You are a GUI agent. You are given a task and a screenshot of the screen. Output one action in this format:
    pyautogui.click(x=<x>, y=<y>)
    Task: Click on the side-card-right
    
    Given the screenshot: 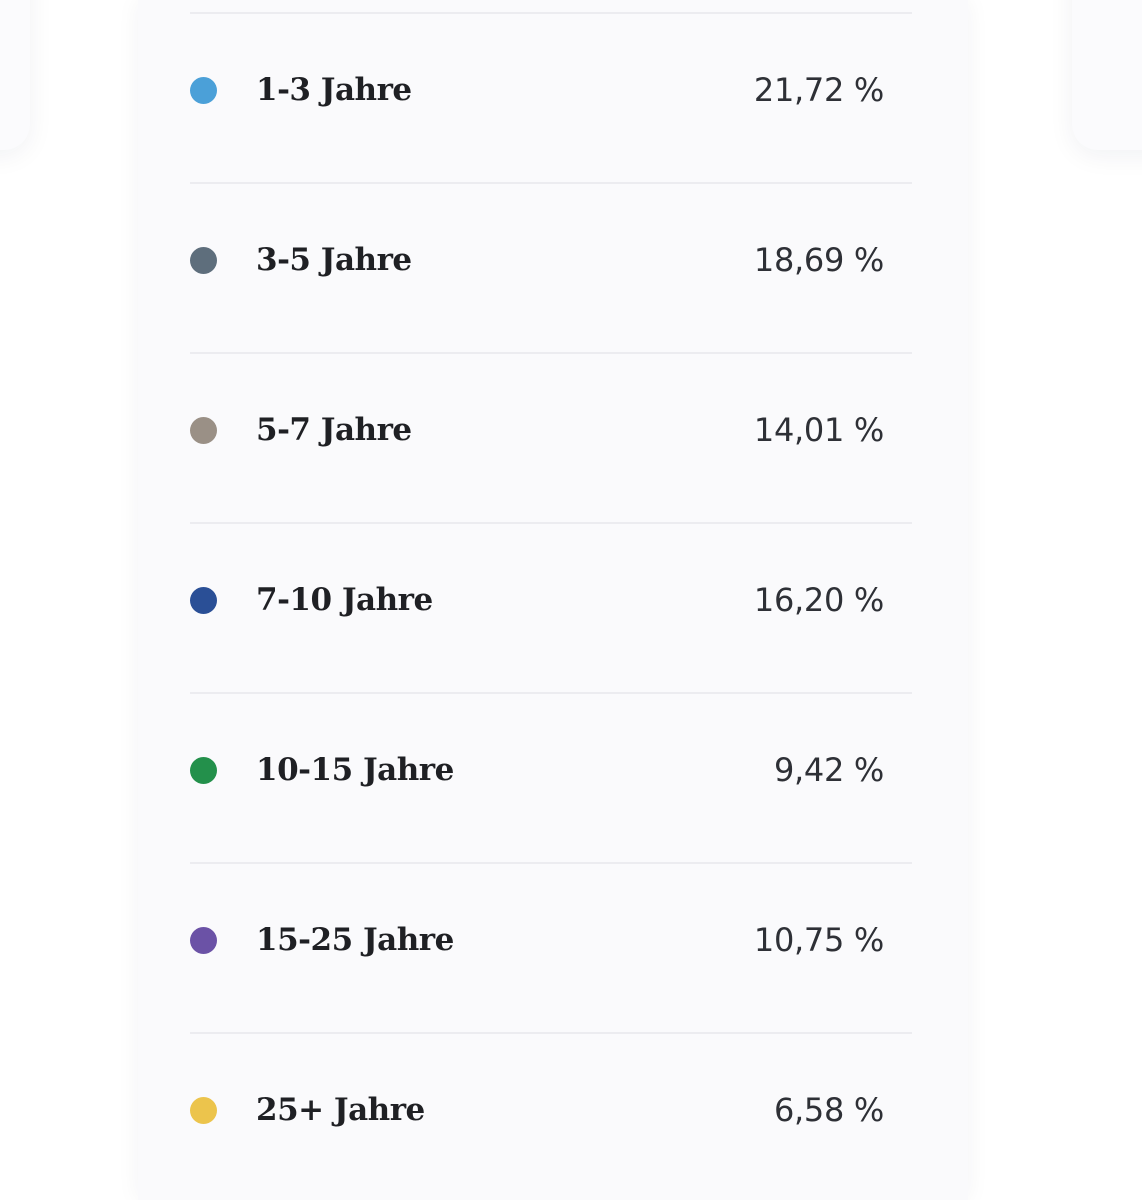 What is the action you would take?
    pyautogui.click(x=1107, y=75)
    